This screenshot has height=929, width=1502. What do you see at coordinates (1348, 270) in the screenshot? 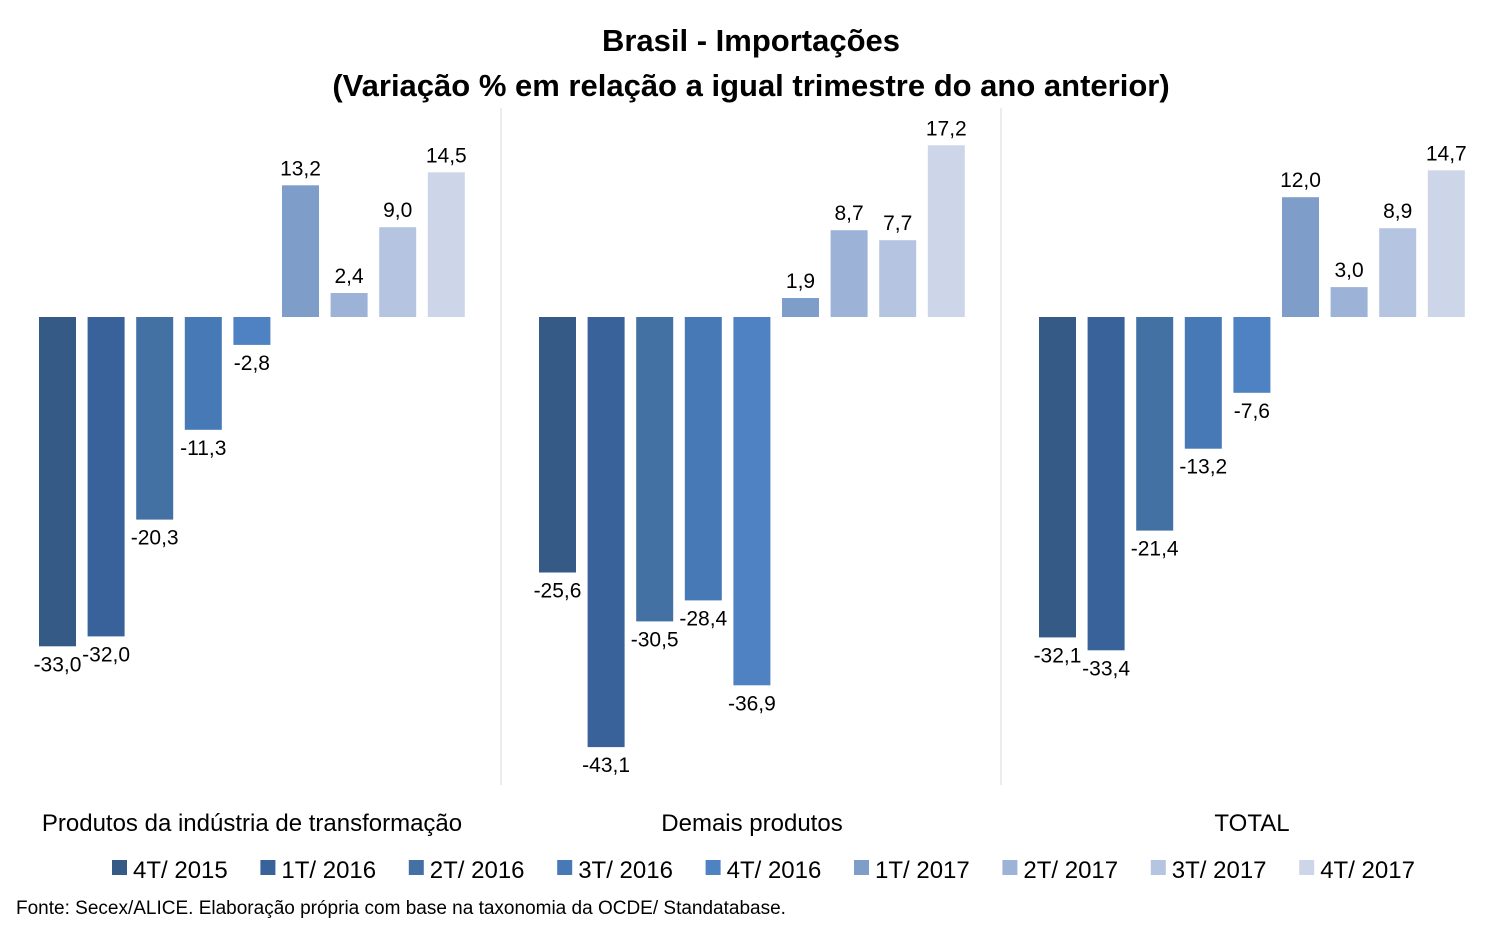
I see `data-label-2-6: 3,0` at bounding box center [1348, 270].